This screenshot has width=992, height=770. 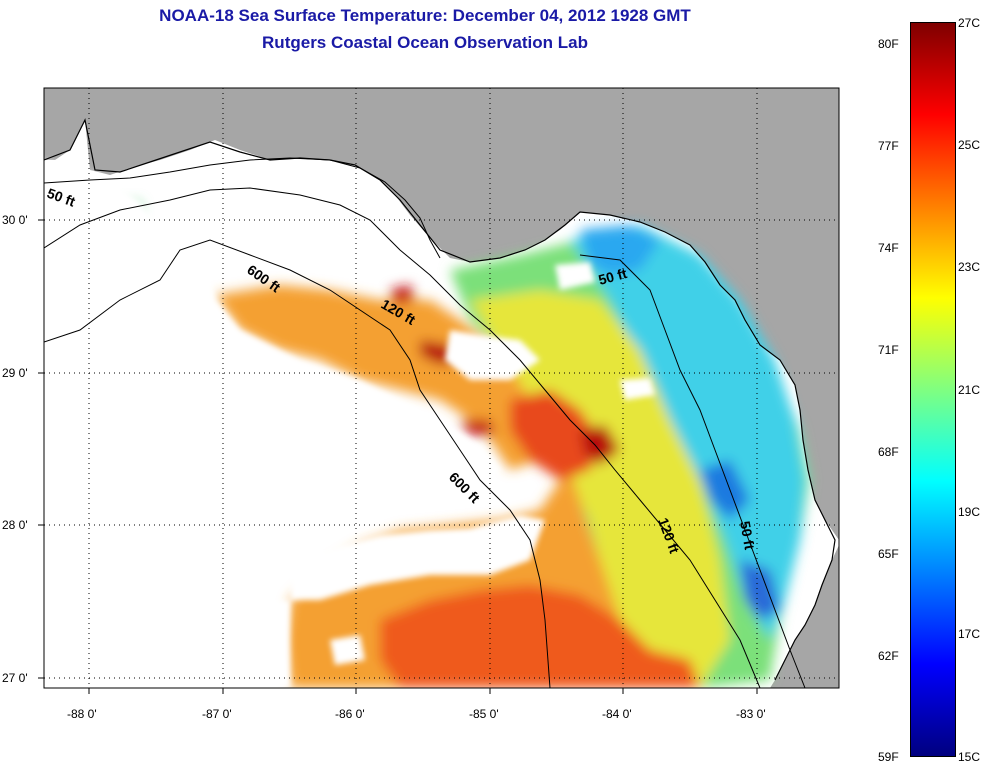 I want to click on contour-label-50ft-south: 50 ft, so click(x=747, y=535).